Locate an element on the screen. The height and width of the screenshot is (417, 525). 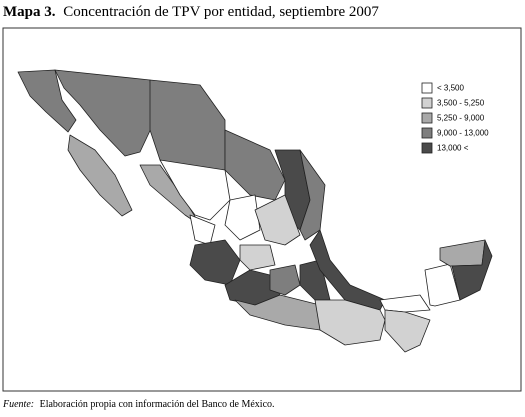
legend-label: 5,250 - 9,000 is located at coordinates (461, 118).